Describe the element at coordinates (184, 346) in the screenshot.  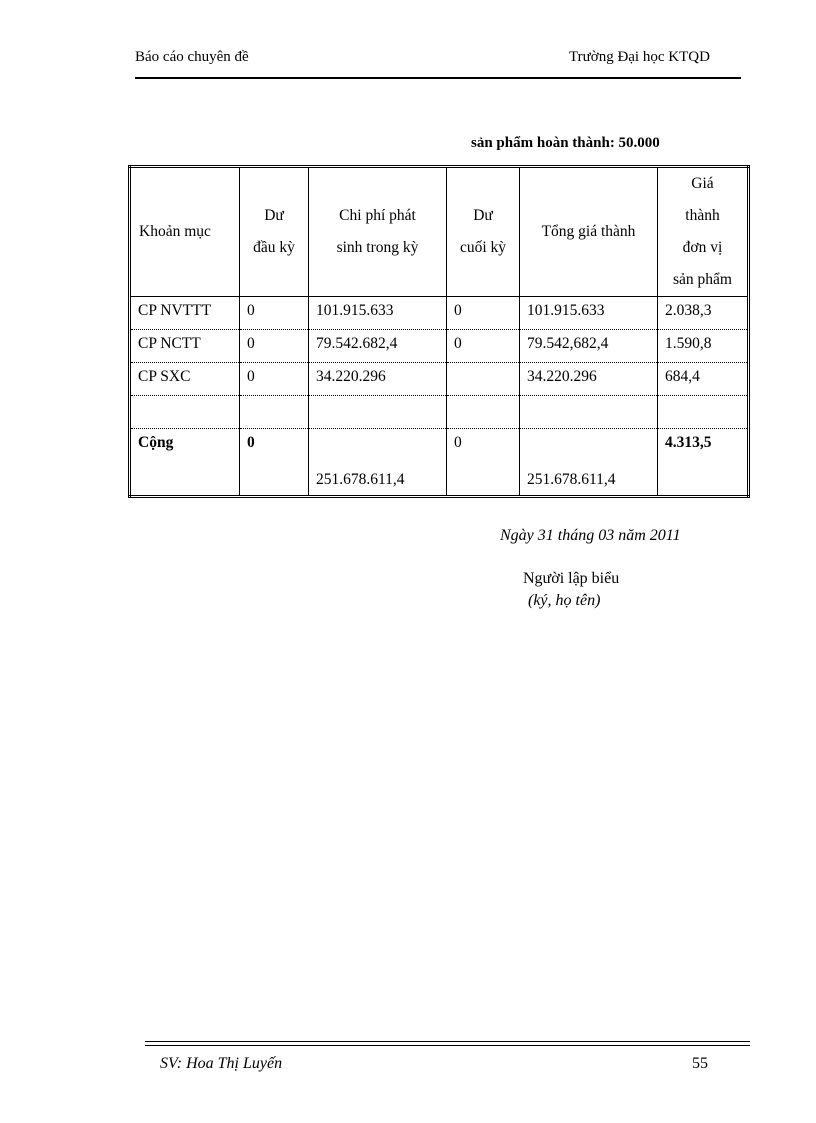
I see `table-cell: CP NCTT` at that location.